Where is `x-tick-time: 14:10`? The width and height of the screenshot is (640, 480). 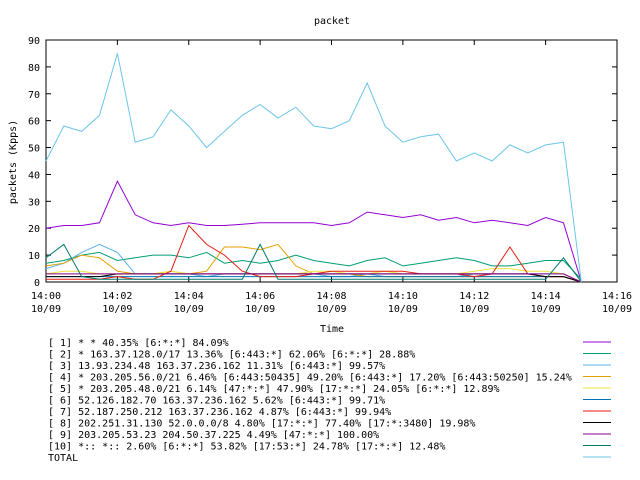 x-tick-time: 14:10 is located at coordinates (403, 296).